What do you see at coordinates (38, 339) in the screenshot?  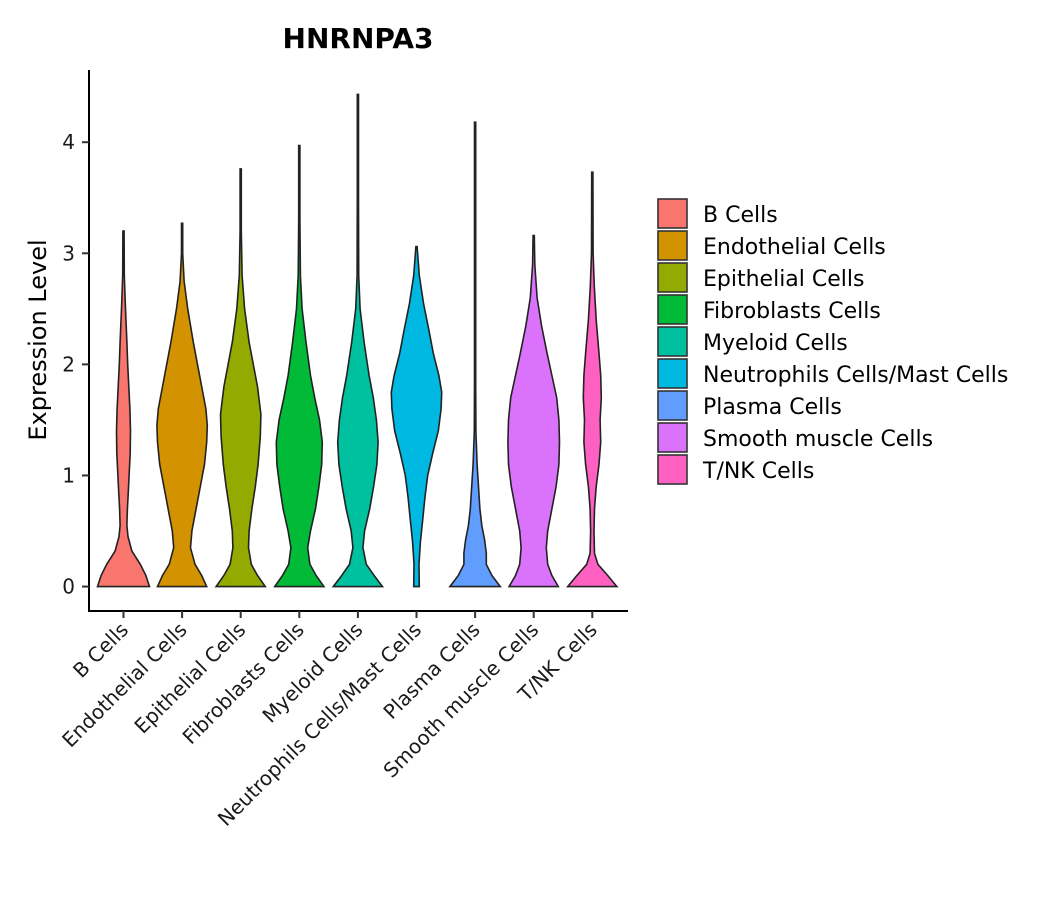 I see `y-axis-label: Expression Level` at bounding box center [38, 339].